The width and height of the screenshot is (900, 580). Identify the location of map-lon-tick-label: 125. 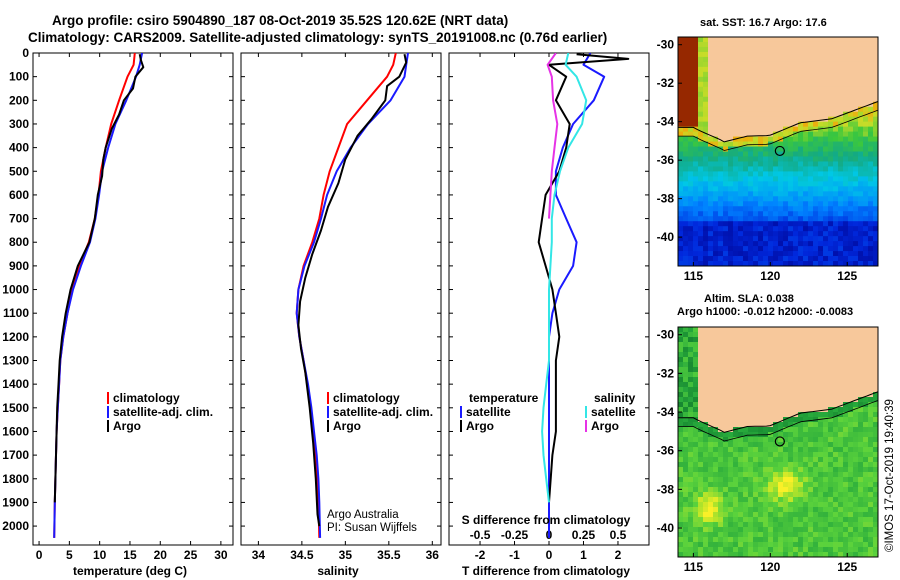
(847, 276).